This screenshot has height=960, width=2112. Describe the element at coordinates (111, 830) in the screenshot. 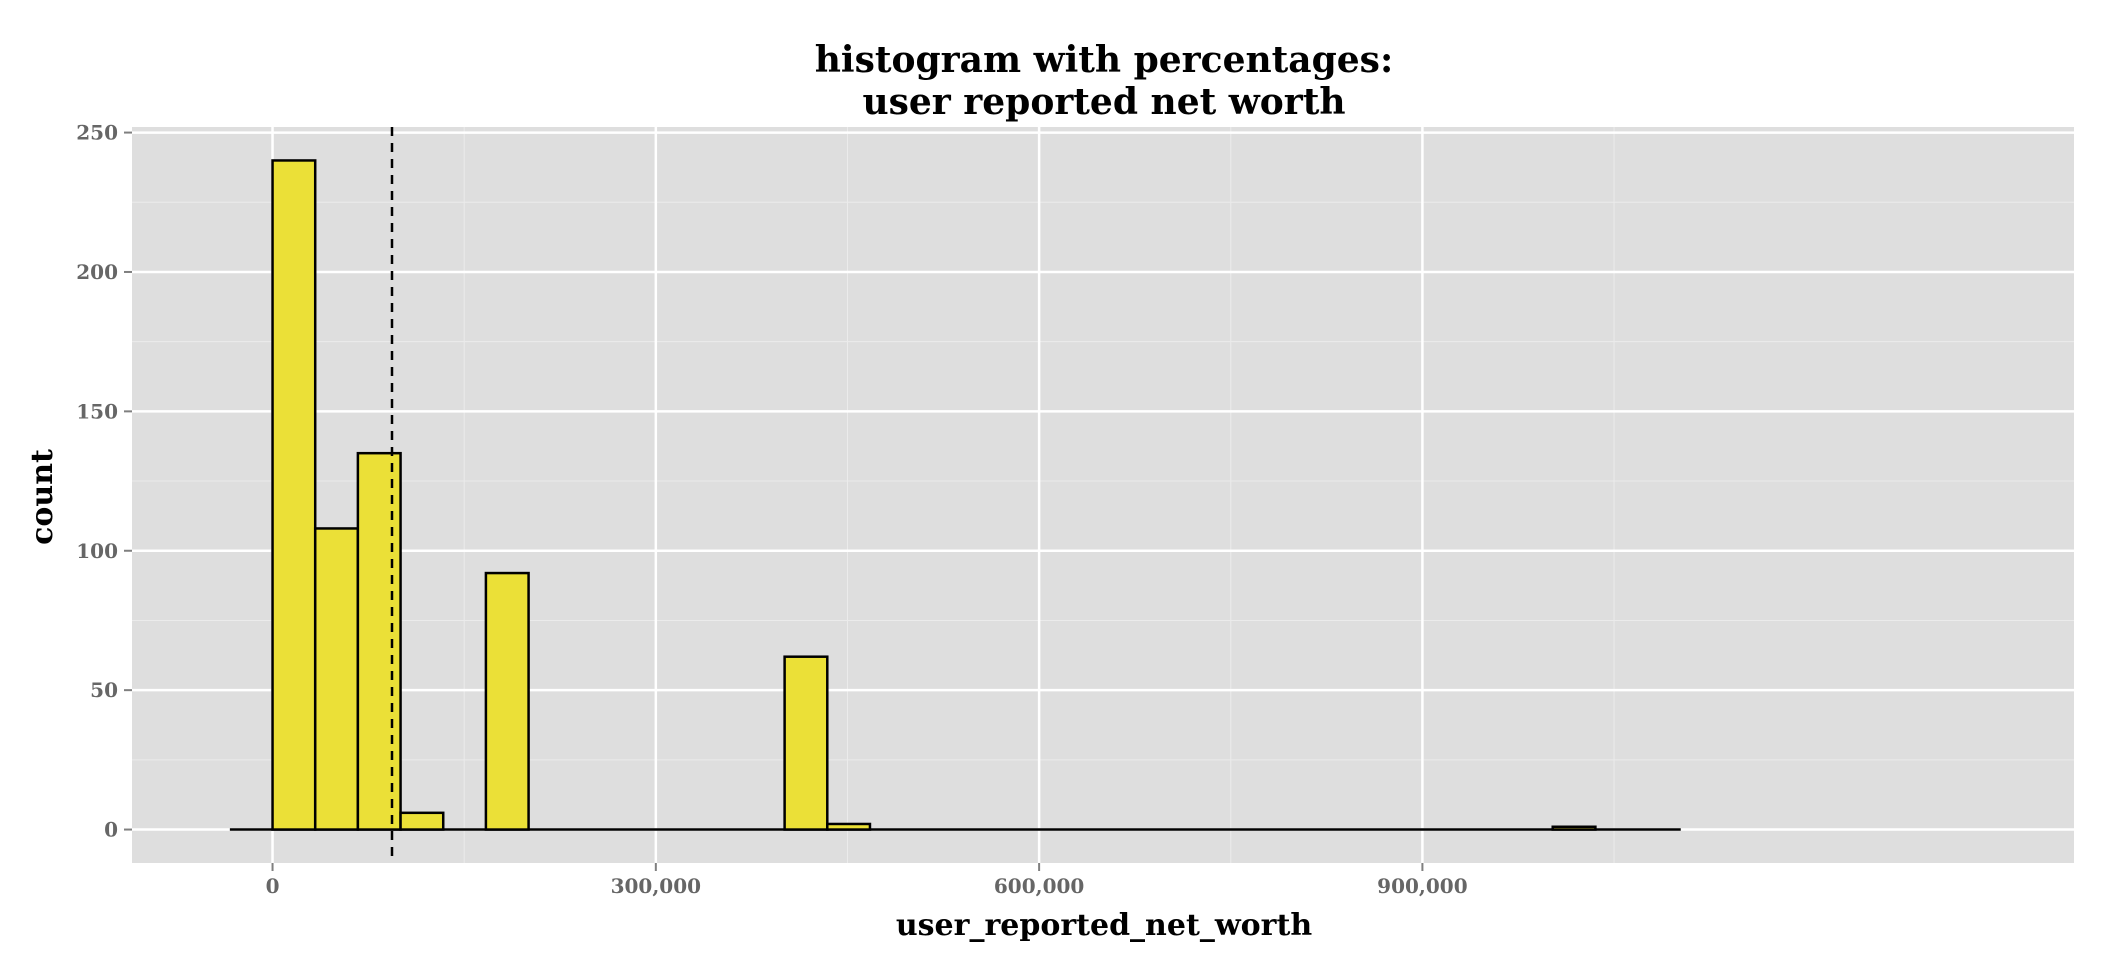

I see `y-tick-label: 0` at that location.